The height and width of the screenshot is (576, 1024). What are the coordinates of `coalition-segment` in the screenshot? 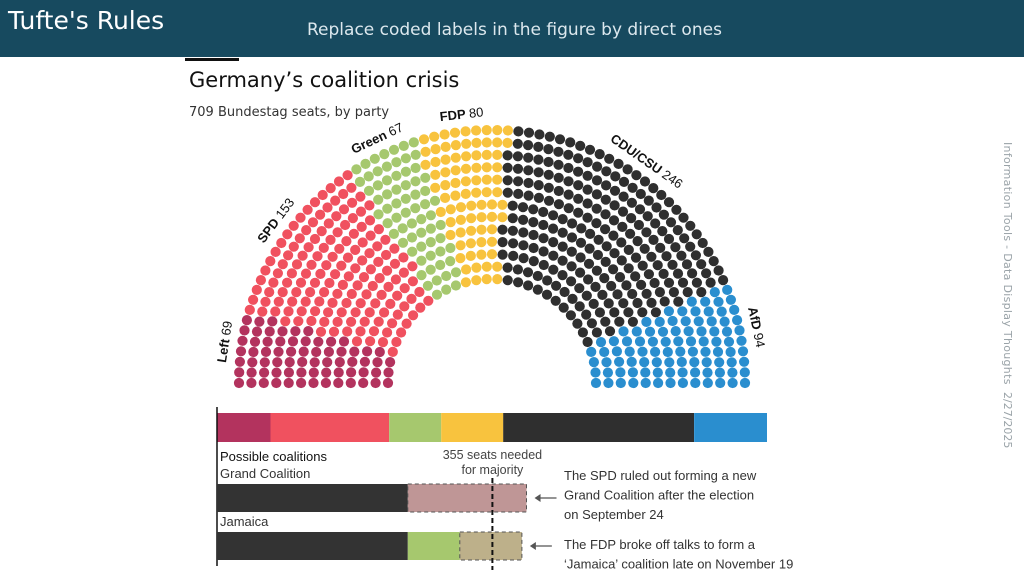 It's located at (312, 546).